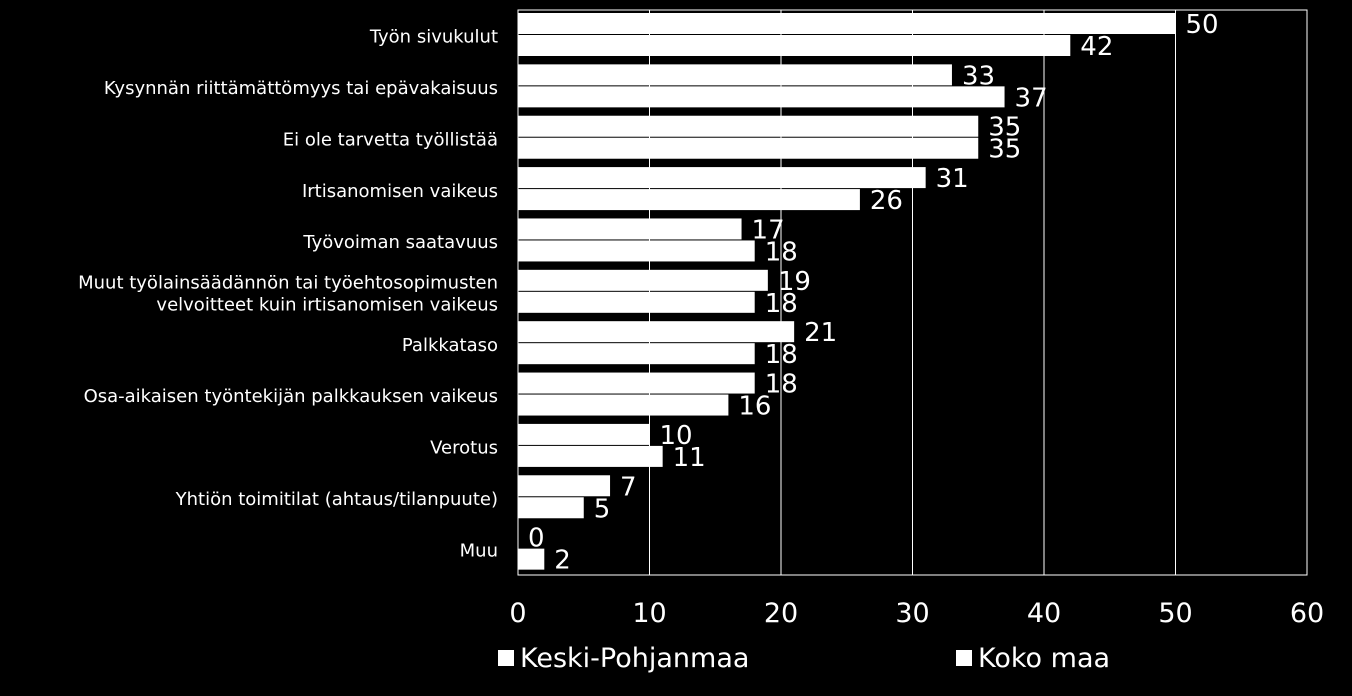 This screenshot has width=1352, height=696. What do you see at coordinates (754, 407) in the screenshot?
I see `data-label-series1-7: 16` at bounding box center [754, 407].